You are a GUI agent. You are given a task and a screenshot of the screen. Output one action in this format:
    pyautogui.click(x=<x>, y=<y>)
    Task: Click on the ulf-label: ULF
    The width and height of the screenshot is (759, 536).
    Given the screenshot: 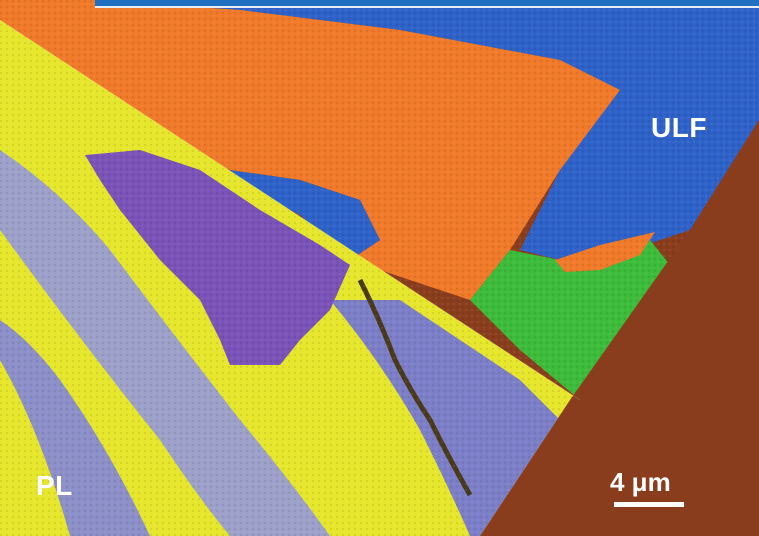 What is the action you would take?
    pyautogui.click(x=679, y=127)
    